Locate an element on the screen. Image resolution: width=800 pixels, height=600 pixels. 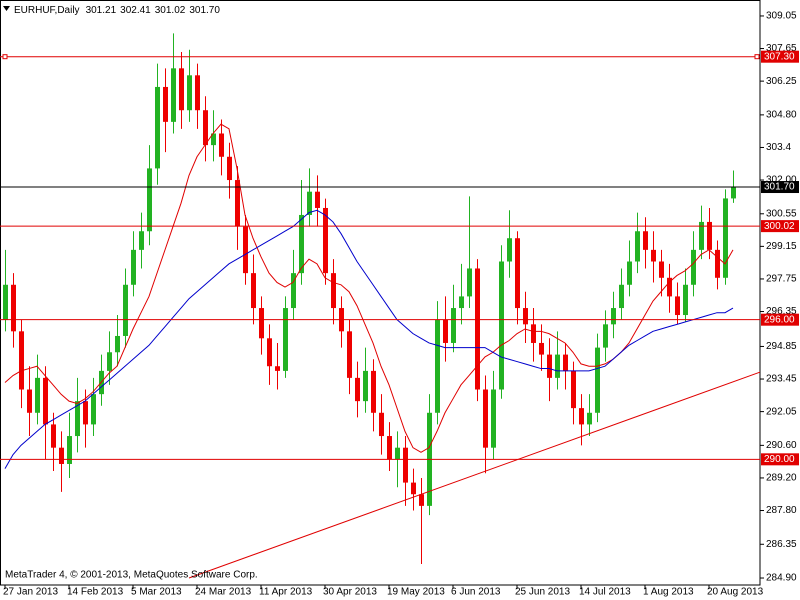
y-tick-label: 307.65 is located at coordinates (781, 48).